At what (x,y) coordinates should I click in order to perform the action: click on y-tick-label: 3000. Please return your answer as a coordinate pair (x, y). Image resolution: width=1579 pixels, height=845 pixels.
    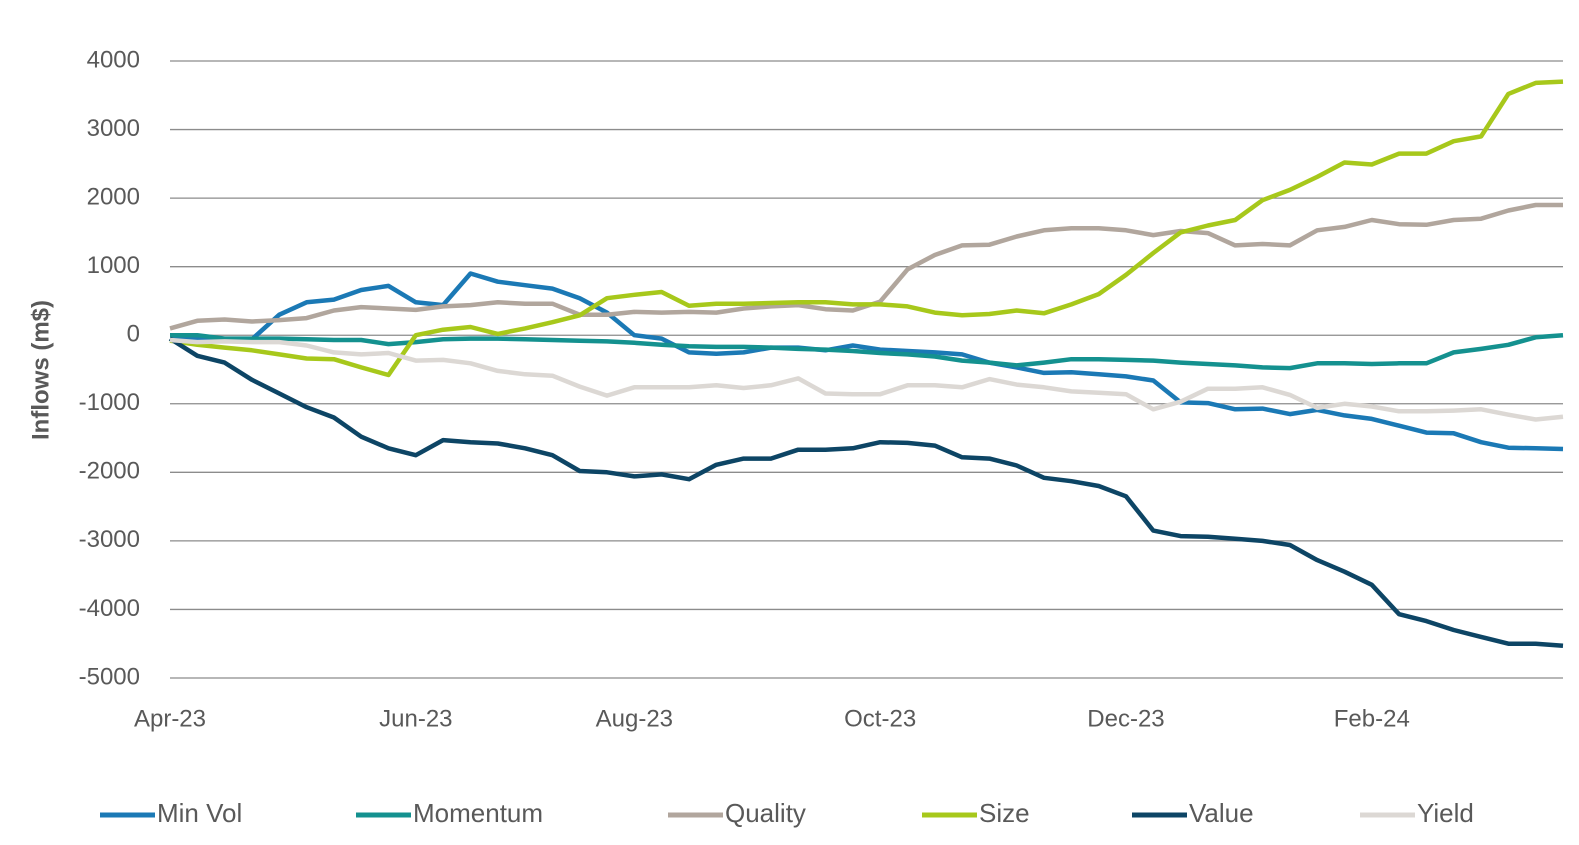
    Looking at the image, I should click on (113, 128).